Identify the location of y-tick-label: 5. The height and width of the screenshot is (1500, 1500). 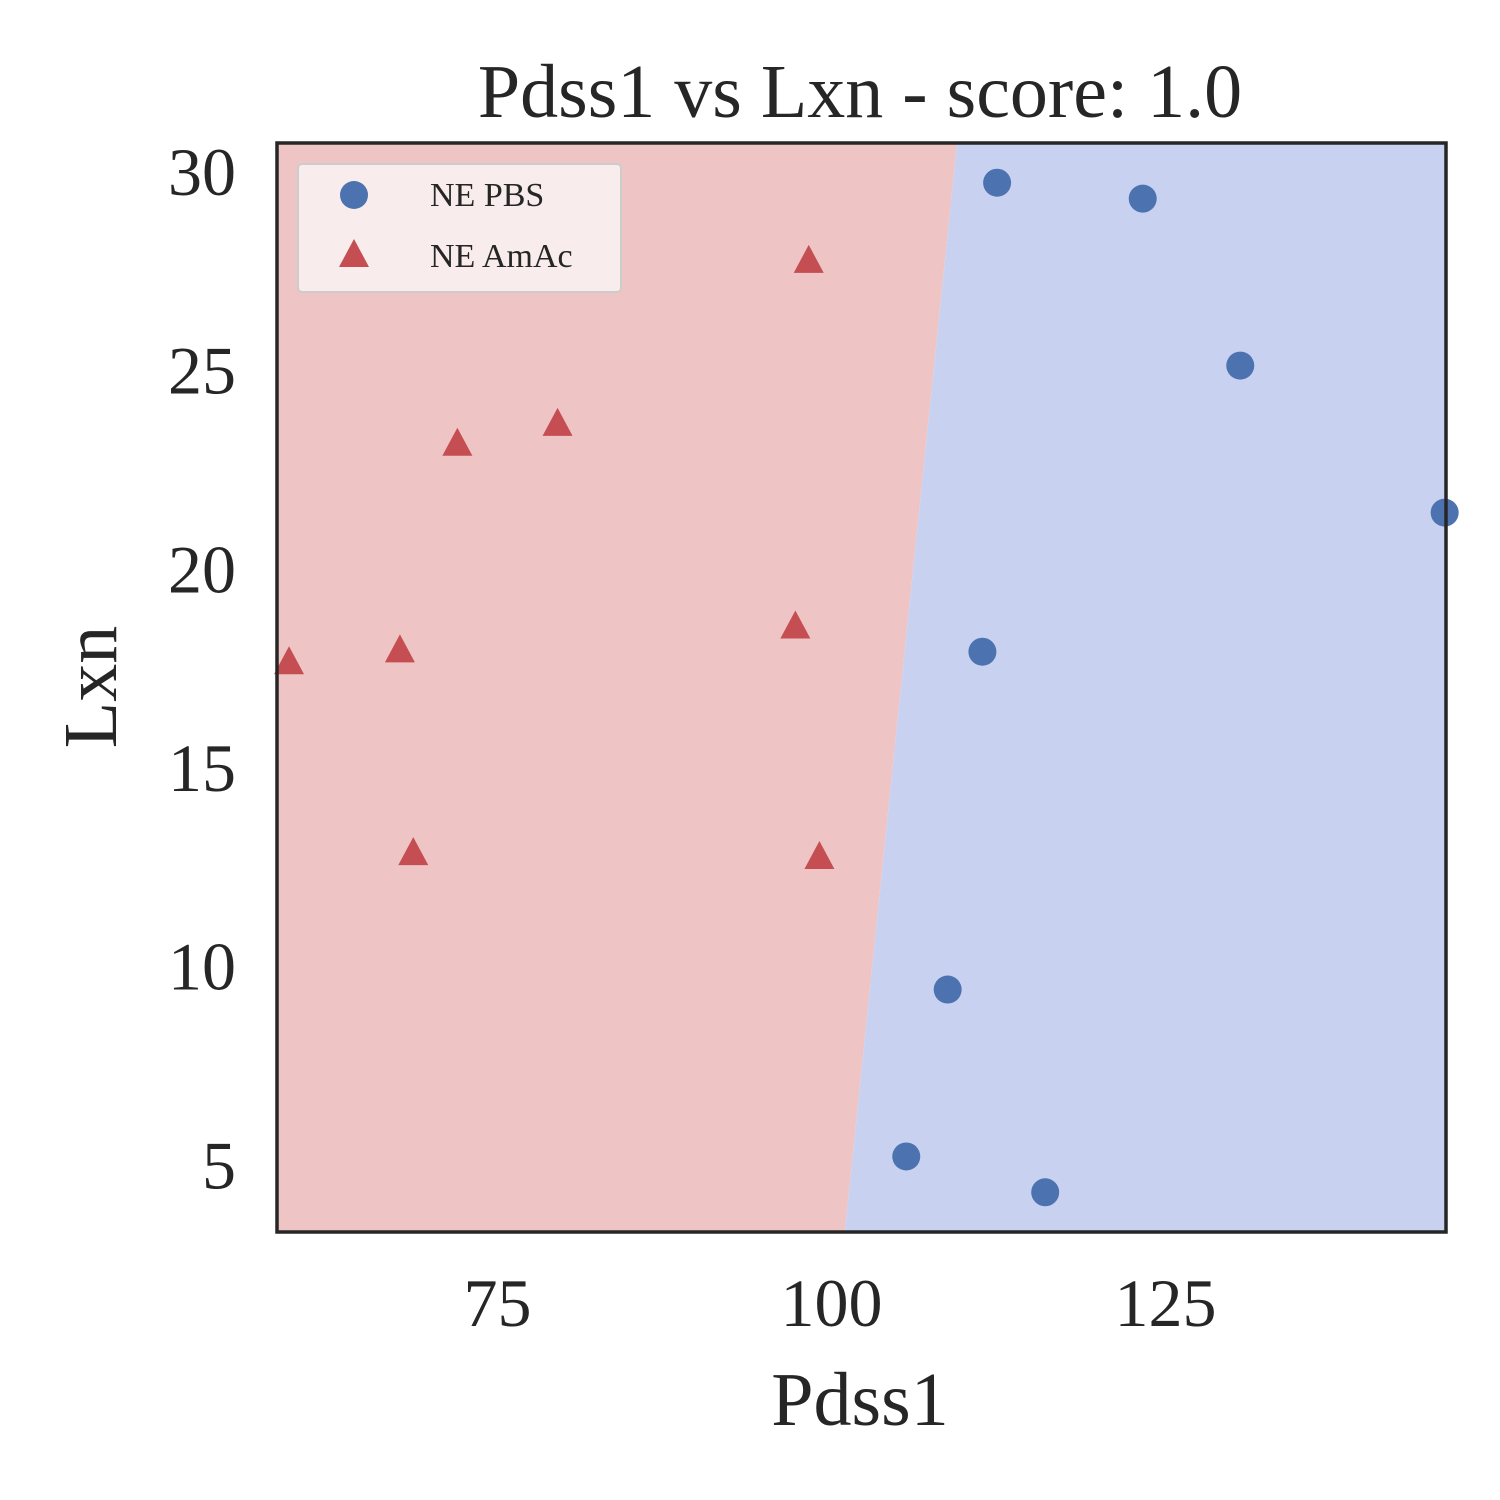
(219, 1165).